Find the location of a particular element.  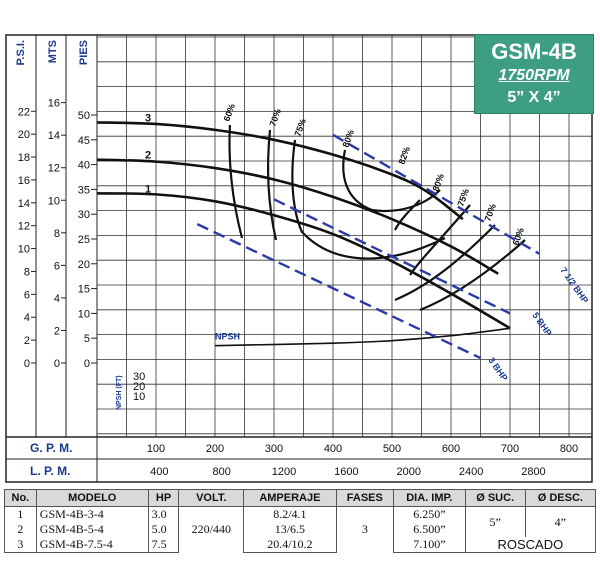

gpm-tick: 200 is located at coordinates (215, 449).